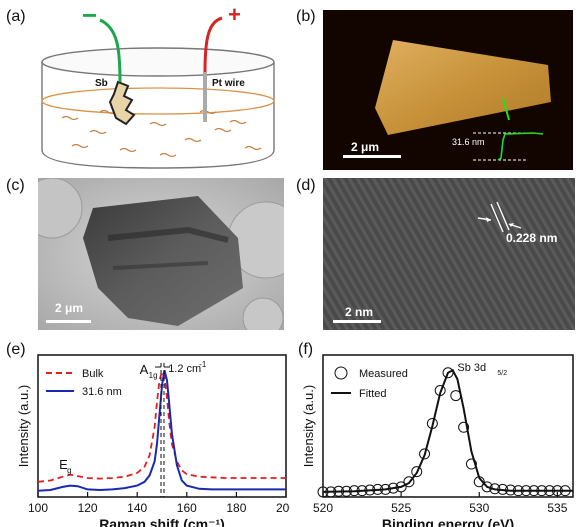 The width and height of the screenshot is (580, 527). Describe the element at coordinates (449, 254) in the screenshot. I see `hrtem-image` at that location.